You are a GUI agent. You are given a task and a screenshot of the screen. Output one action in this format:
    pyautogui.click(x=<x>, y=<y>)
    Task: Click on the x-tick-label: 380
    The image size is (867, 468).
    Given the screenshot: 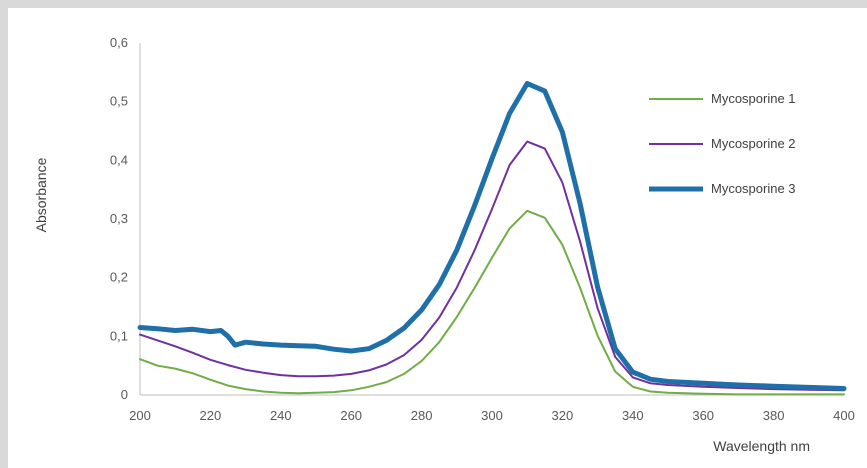 What is the action you would take?
    pyautogui.click(x=774, y=415)
    